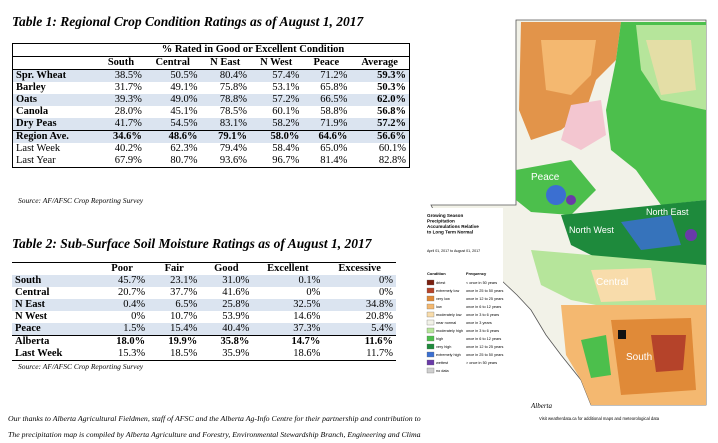 The height and width of the screenshot is (443, 718). I want to click on table1-cell: 57.4%, so click(276, 75).